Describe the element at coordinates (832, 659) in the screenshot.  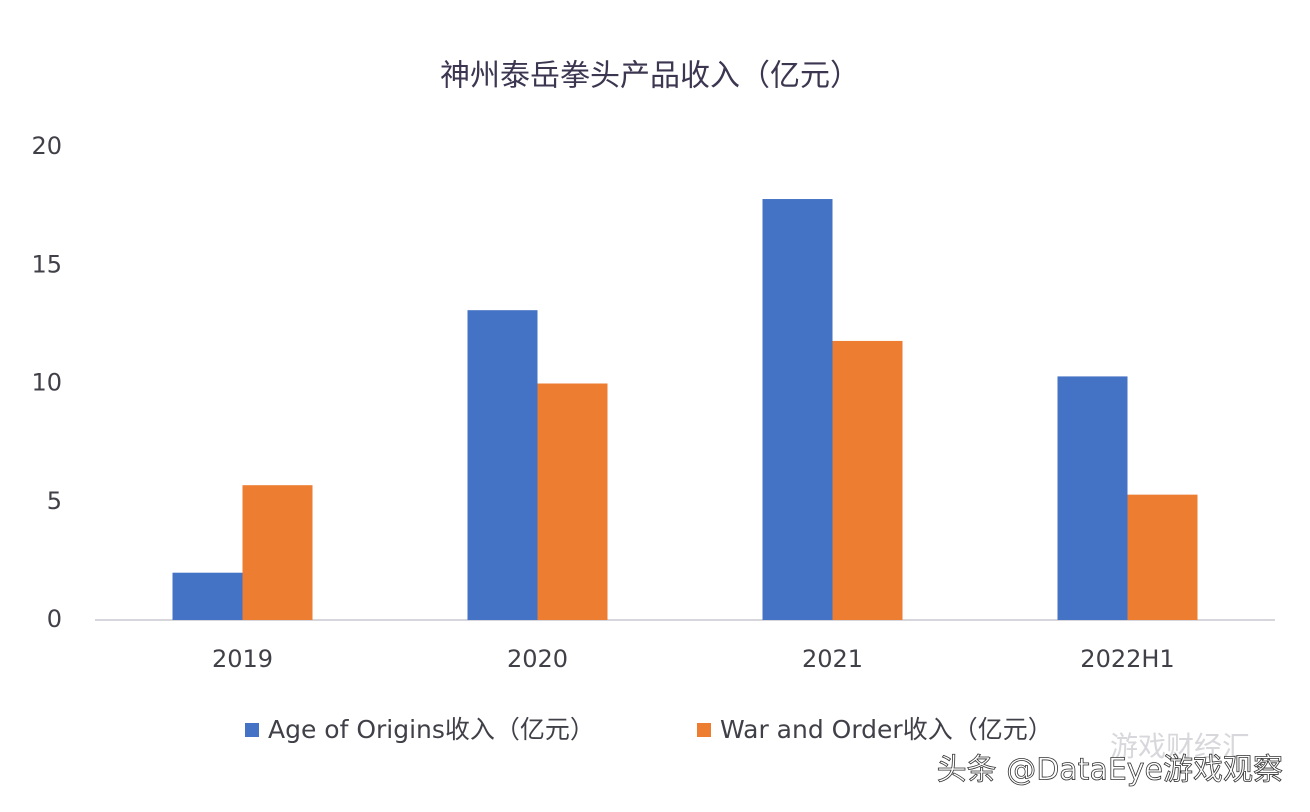
I see `x-tick-label: 2021` at that location.